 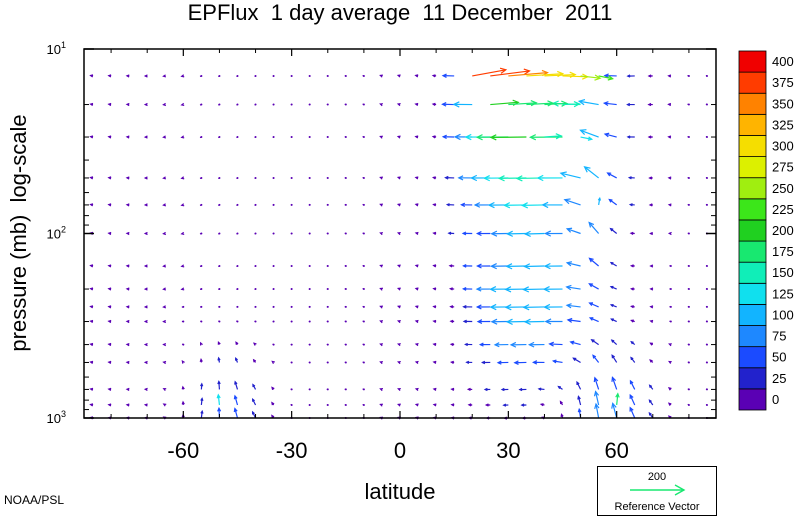 I want to click on colorbar-label: 300, so click(x=783, y=146).